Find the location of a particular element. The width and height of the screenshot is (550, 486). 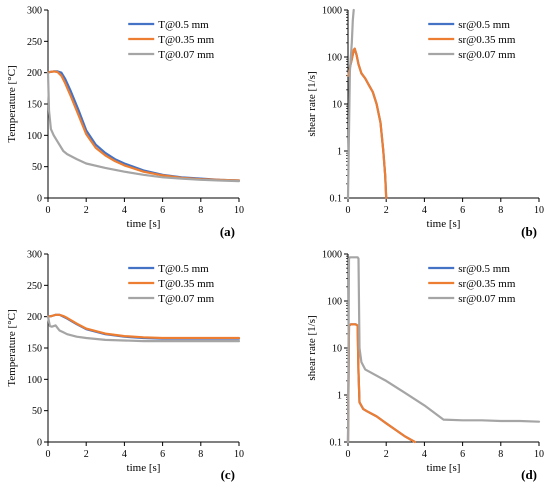

panel-label: (b) is located at coordinates (529, 231).